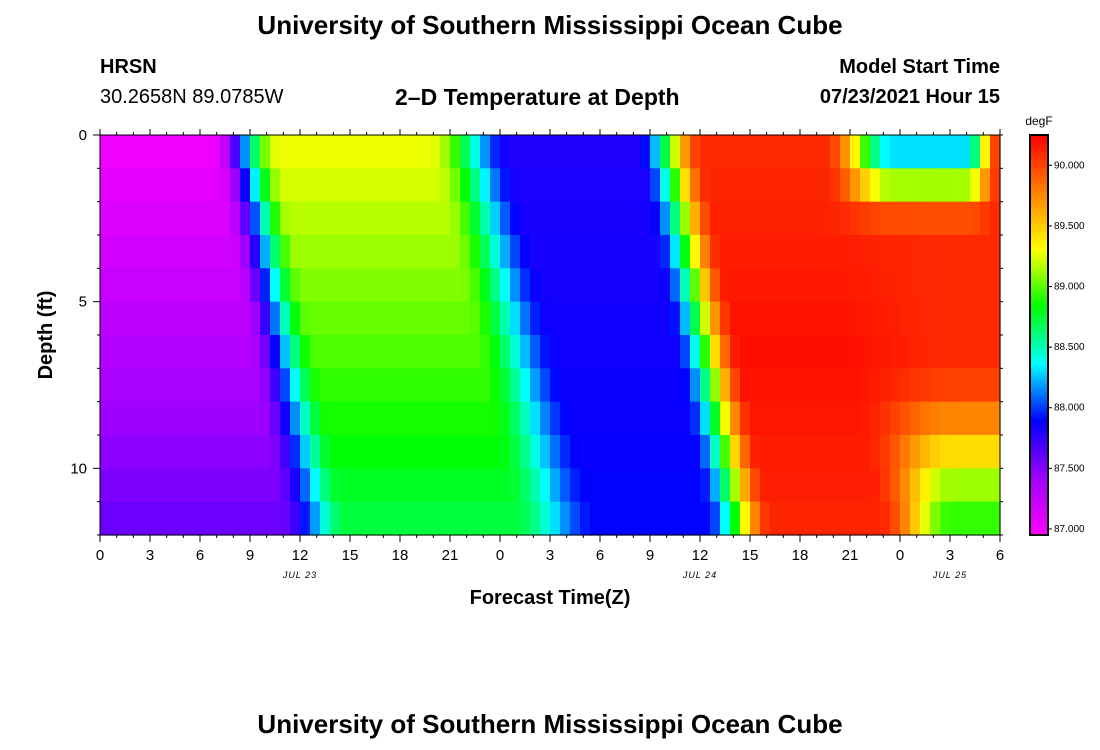 This screenshot has height=750, width=1100. Describe the element at coordinates (550, 555) in the screenshot. I see `x-tick-label: 3` at that location.